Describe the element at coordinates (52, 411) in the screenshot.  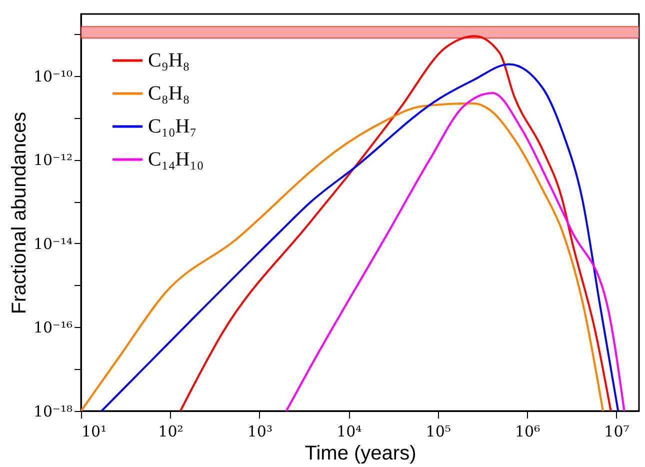
I see `y-tick-label: 10⁻¹⁸` at that location.